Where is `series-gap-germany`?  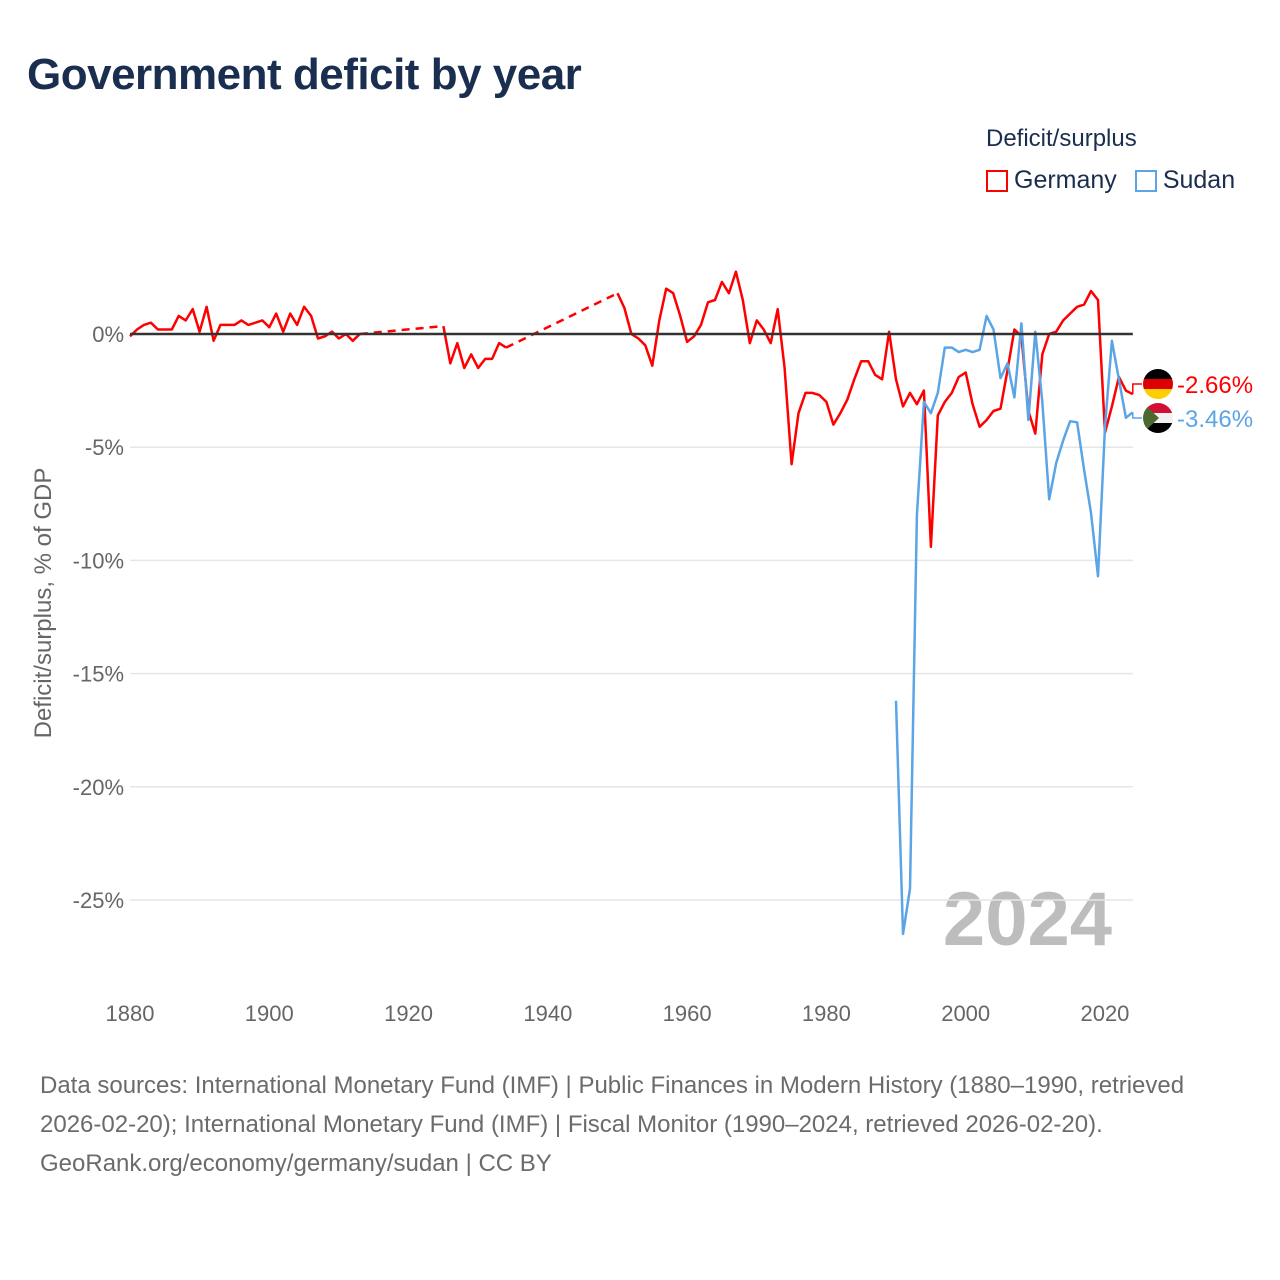
series-gap-germany is located at coordinates (562, 320).